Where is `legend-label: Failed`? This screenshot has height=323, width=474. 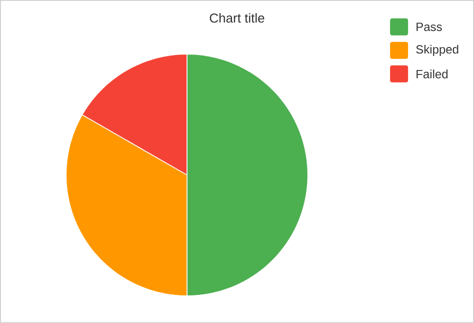
legend-label: Failed is located at coordinates (432, 74).